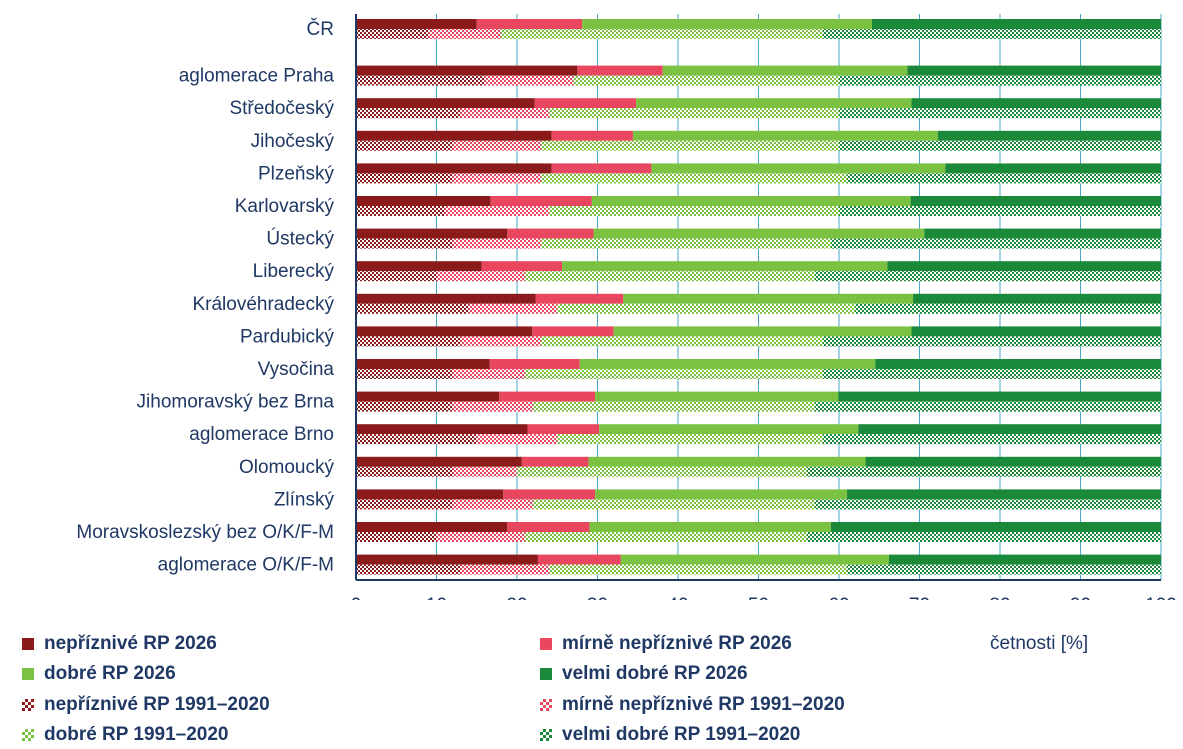  Describe the element at coordinates (1161, 597) in the screenshot. I see `x-tick-label: 100` at that location.